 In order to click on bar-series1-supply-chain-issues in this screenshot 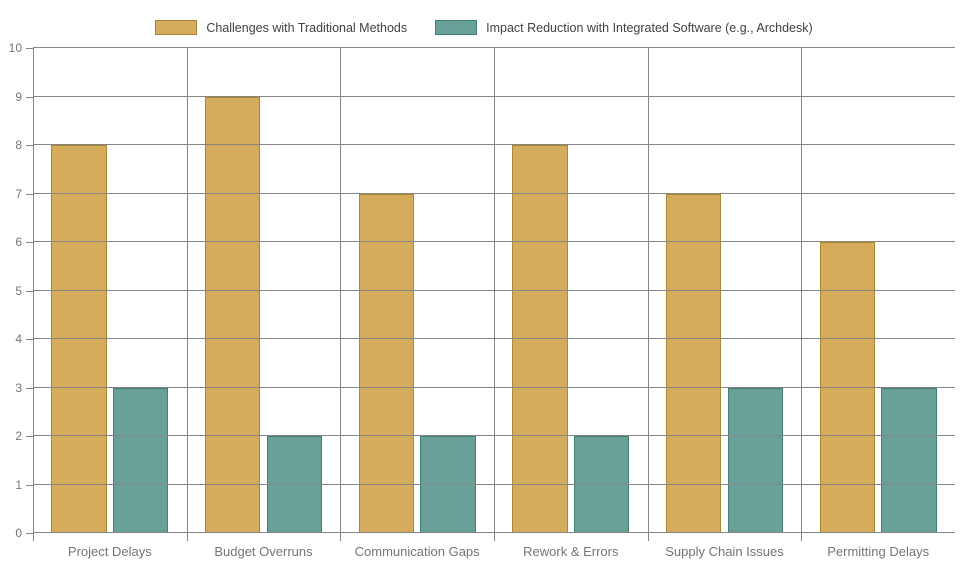, I will do `click(755, 460)`.